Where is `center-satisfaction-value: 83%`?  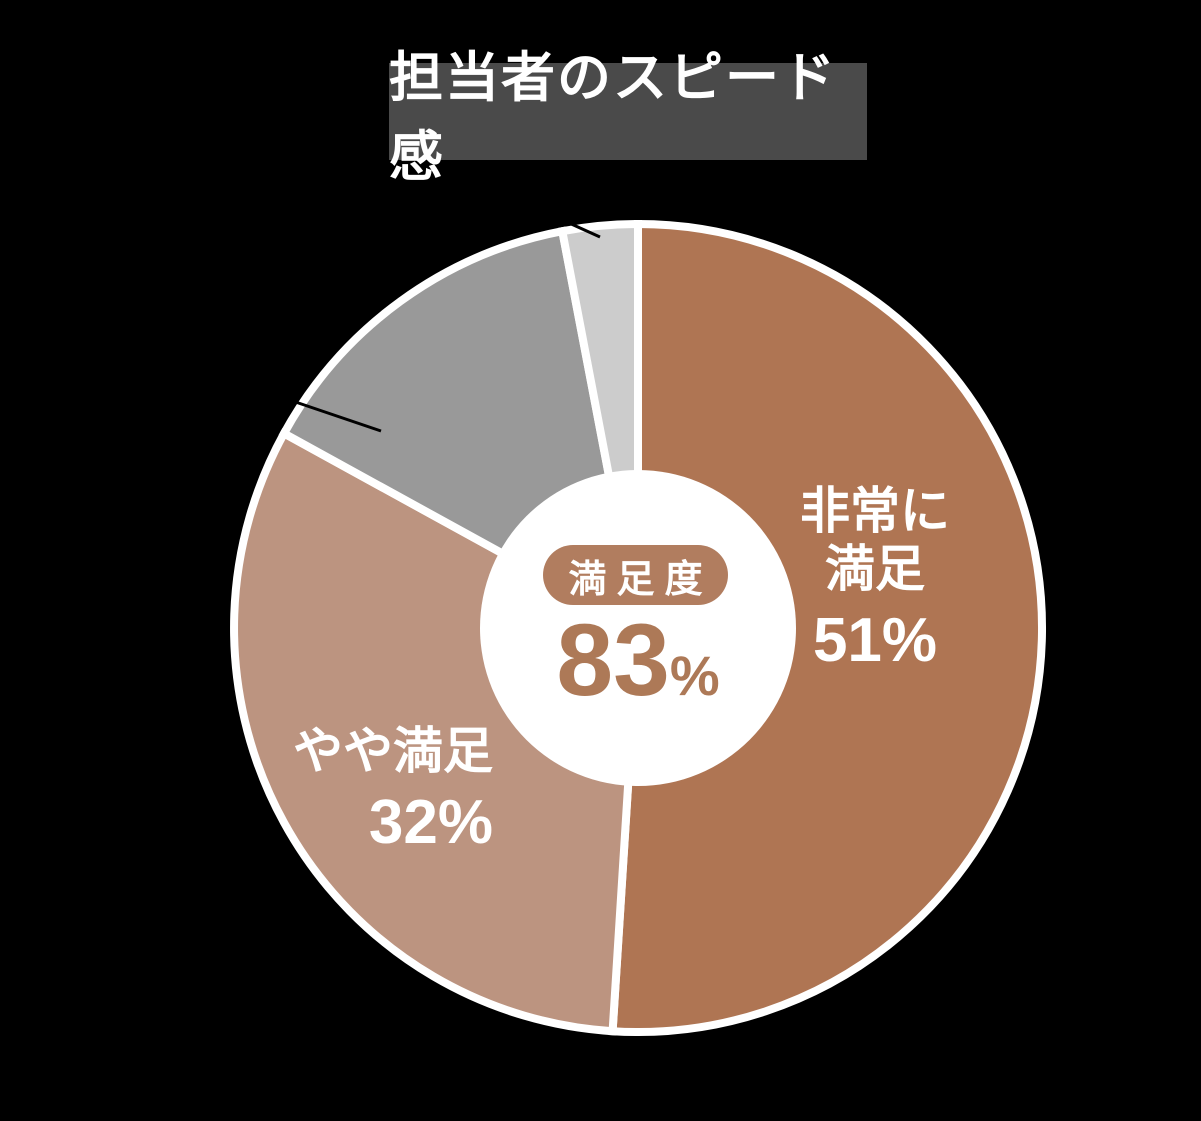
center-satisfaction-value: 83% is located at coordinates (638, 675).